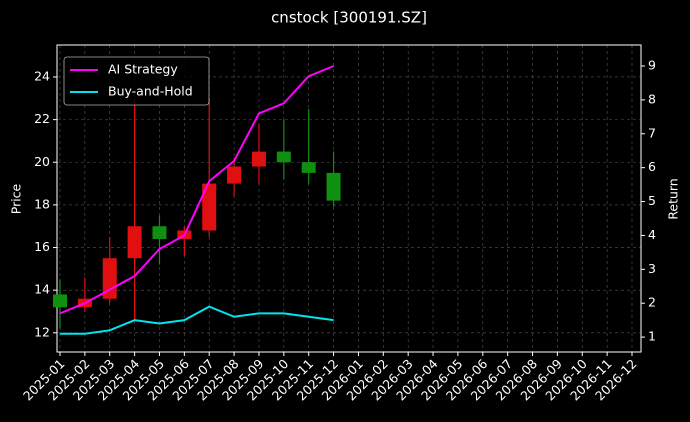 Image resolution: width=690 pixels, height=422 pixels. Describe the element at coordinates (42, 161) in the screenshot. I see `y-tick-label: 20` at that location.